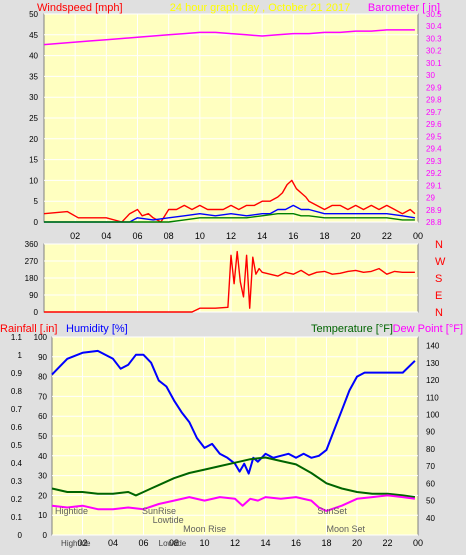  What do you see at coordinates (438, 296) in the screenshot?
I see `compass-label: E` at bounding box center [438, 296].